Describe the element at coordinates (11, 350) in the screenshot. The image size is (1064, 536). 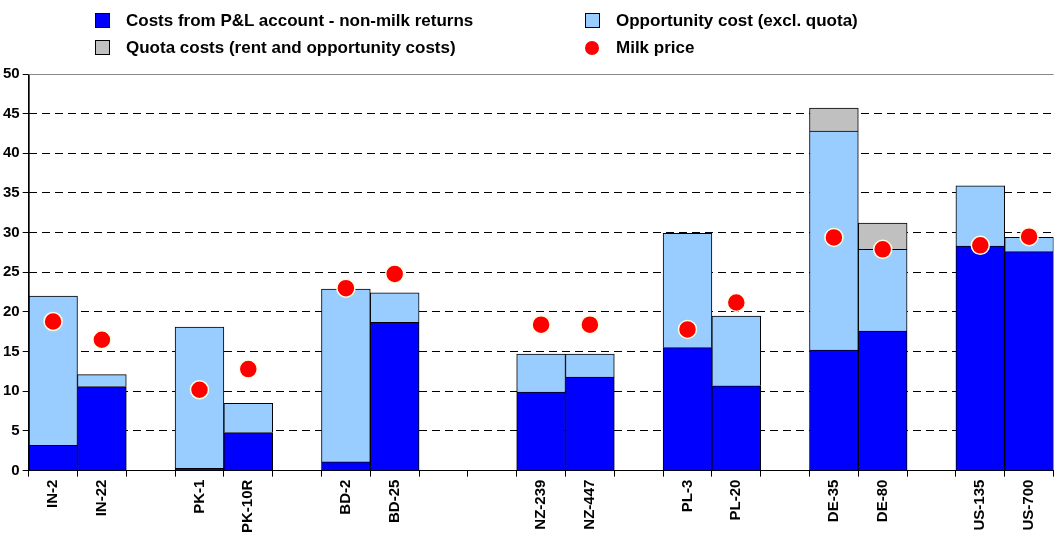
I see `y-tick-label: 15` at that location.